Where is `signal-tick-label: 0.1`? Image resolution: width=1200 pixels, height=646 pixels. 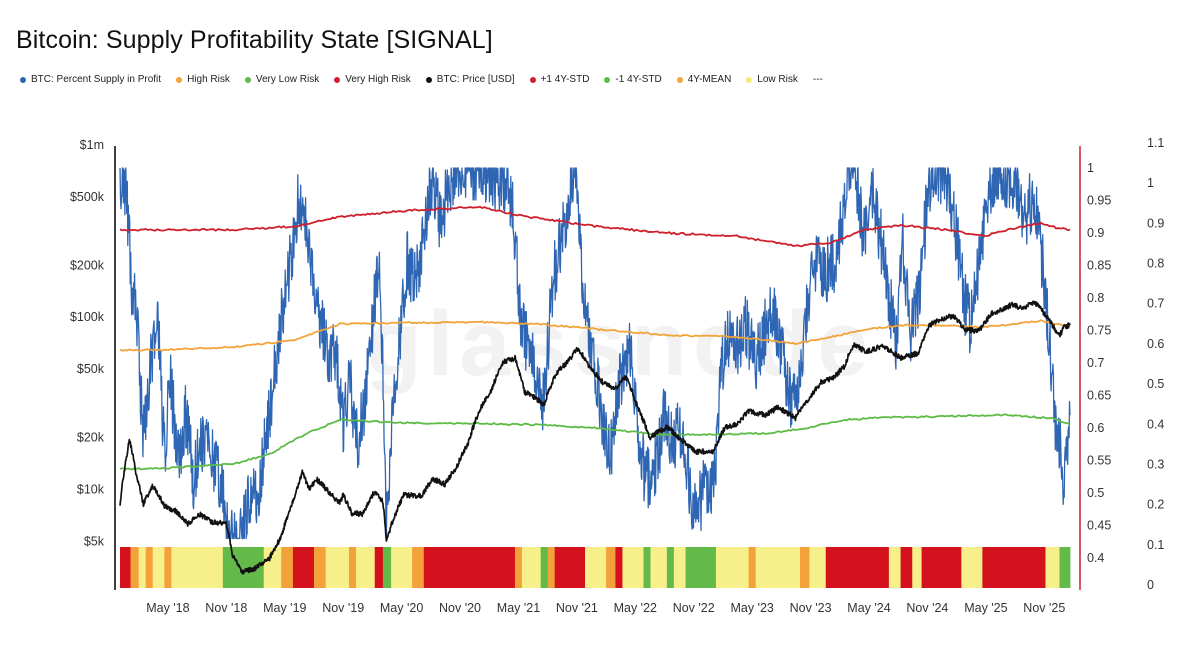
signal-tick-label: 0.1 is located at coordinates (1155, 545).